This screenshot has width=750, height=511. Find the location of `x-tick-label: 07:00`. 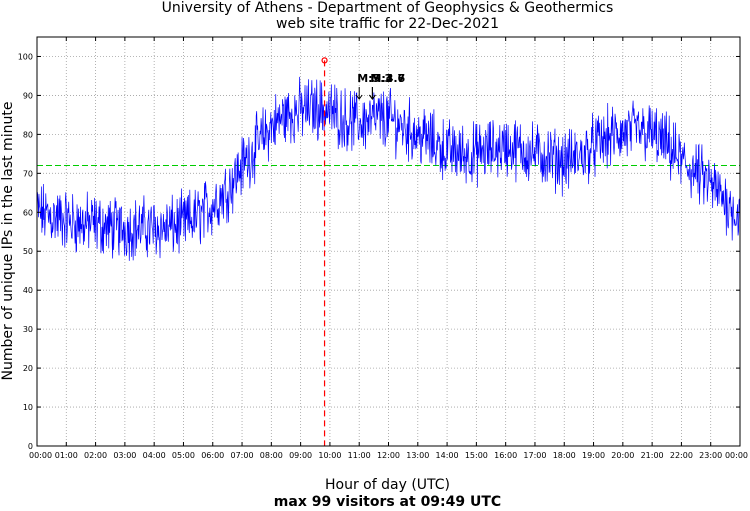

x-tick-label: 07:00 is located at coordinates (242, 455).